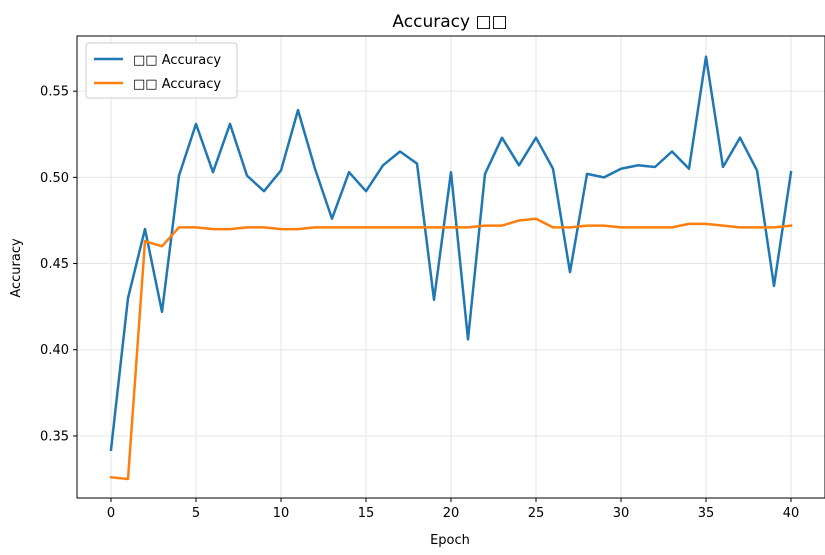 Image resolution: width=825 pixels, height=555 pixels. Describe the element at coordinates (621, 513) in the screenshot. I see `x-tick-label: 30` at that location.